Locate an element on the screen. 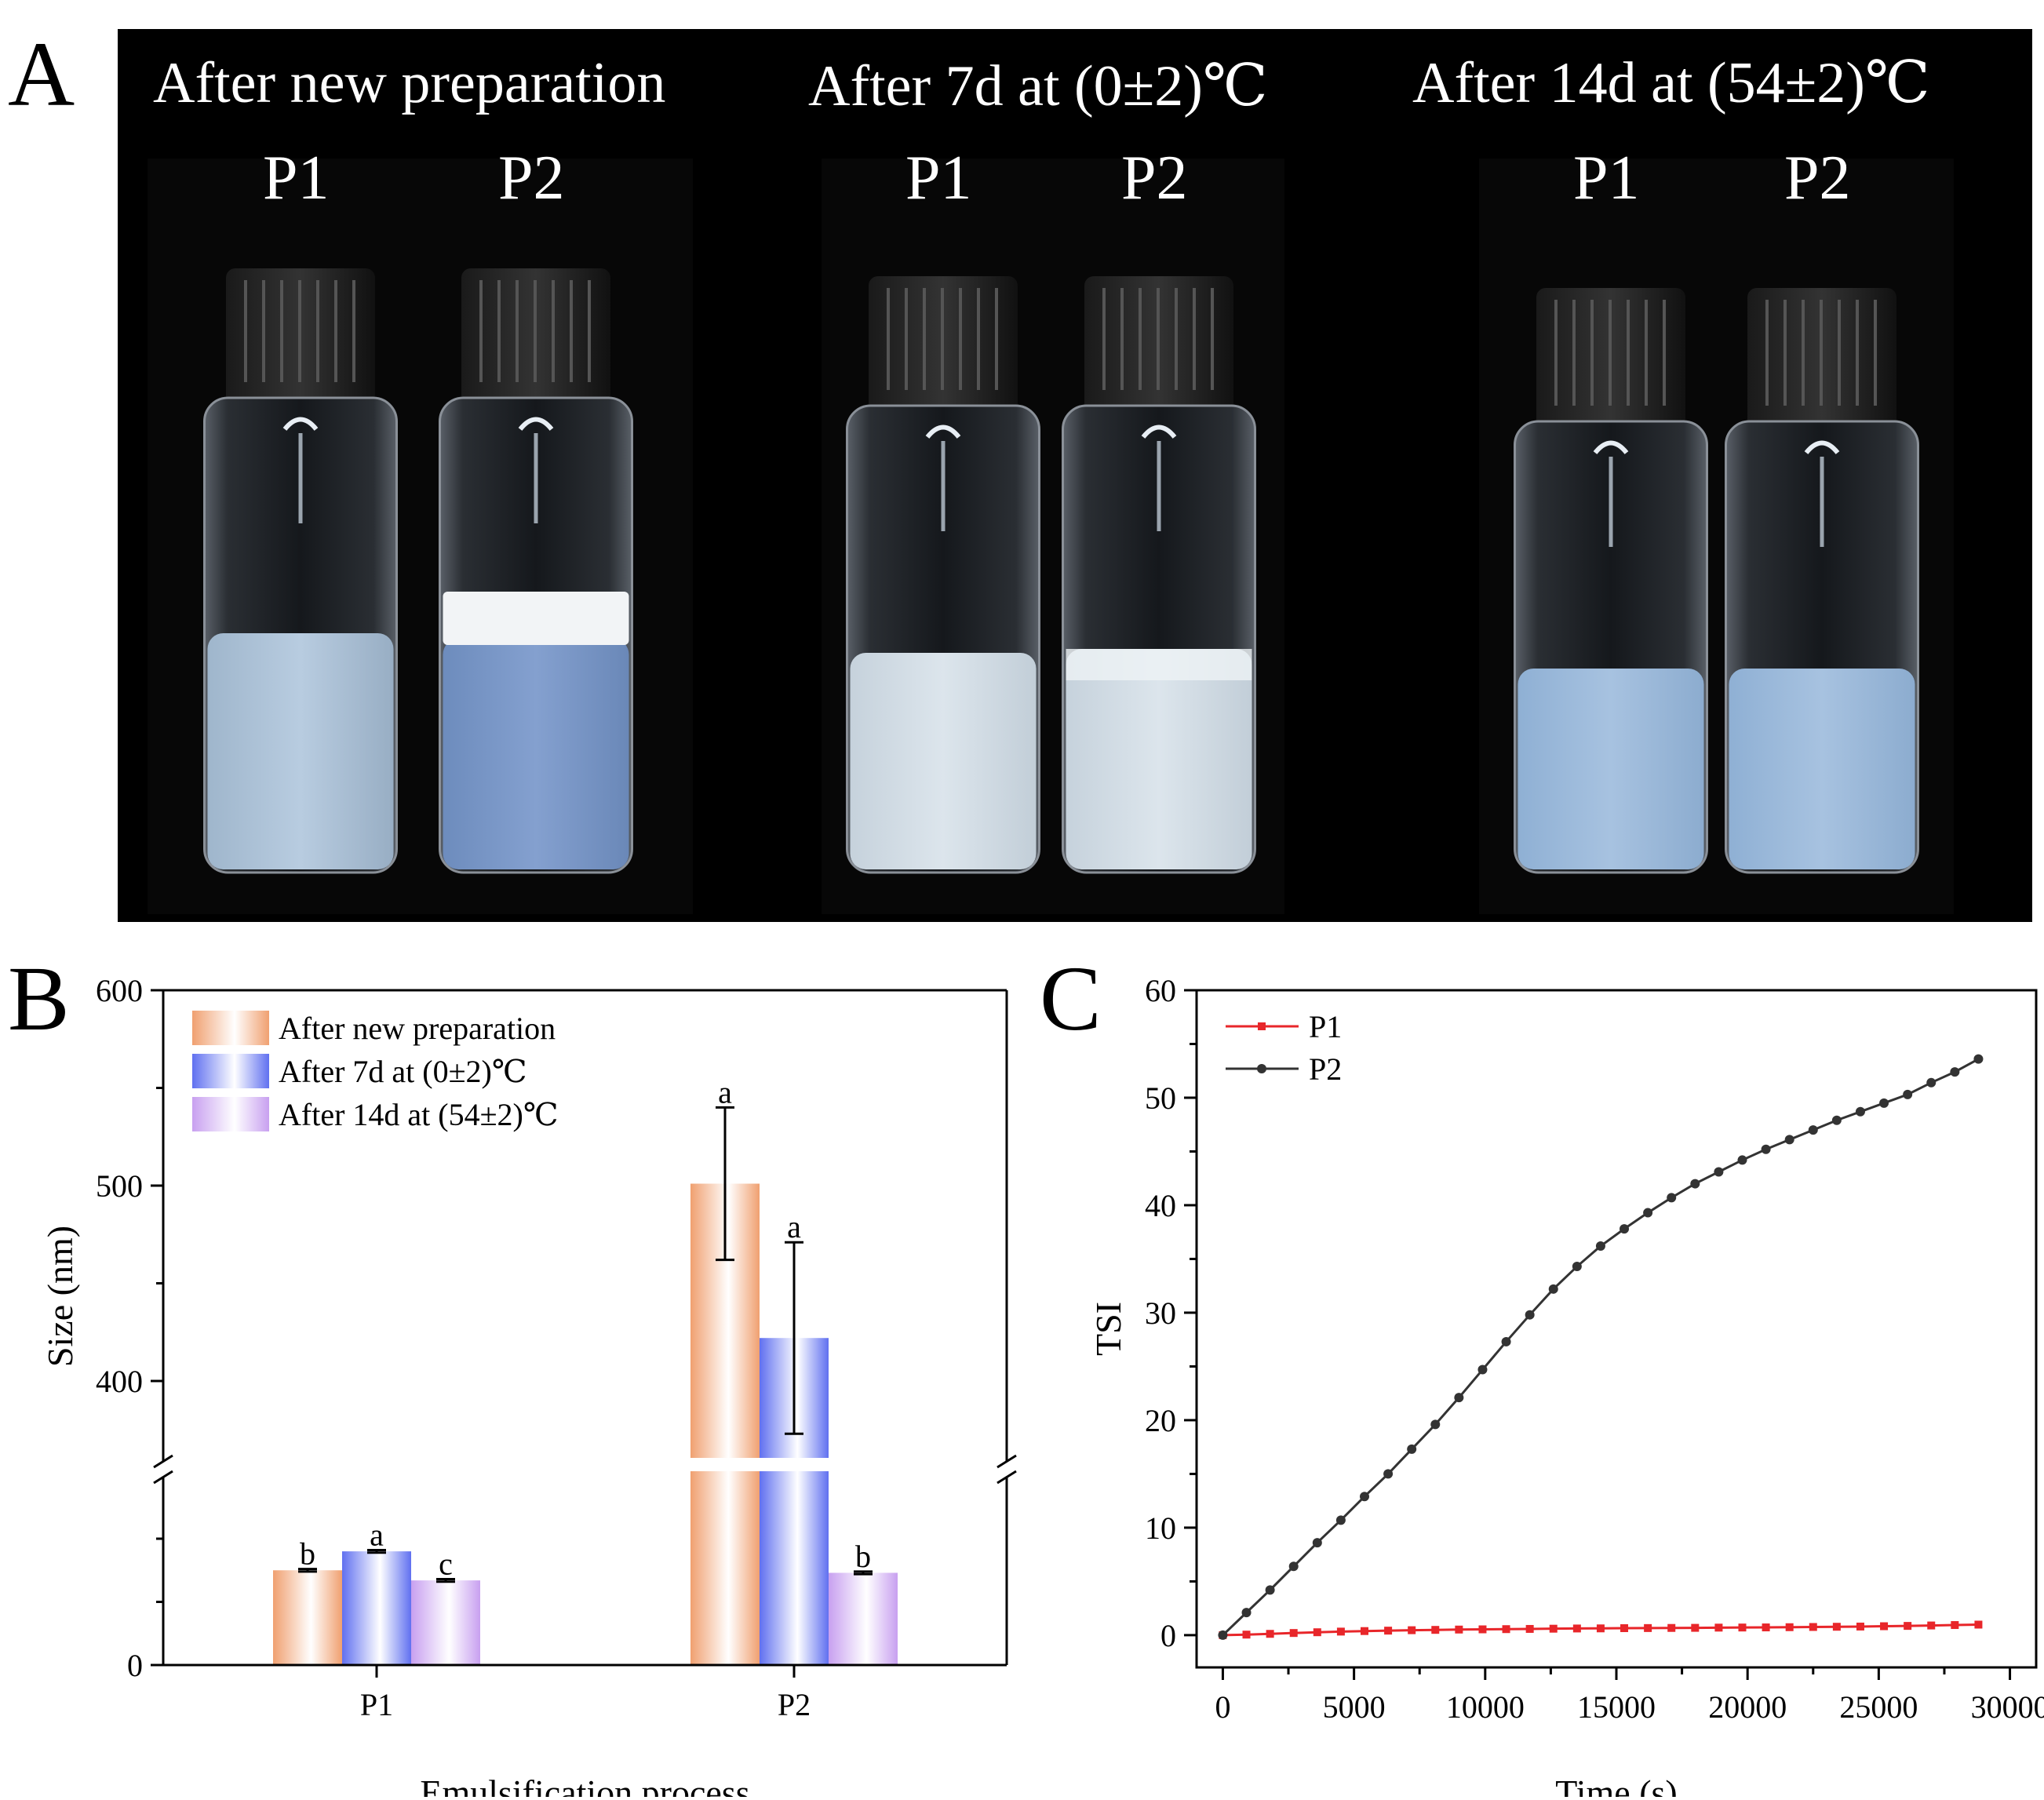  x-tick-label: P1 is located at coordinates (376, 1705).